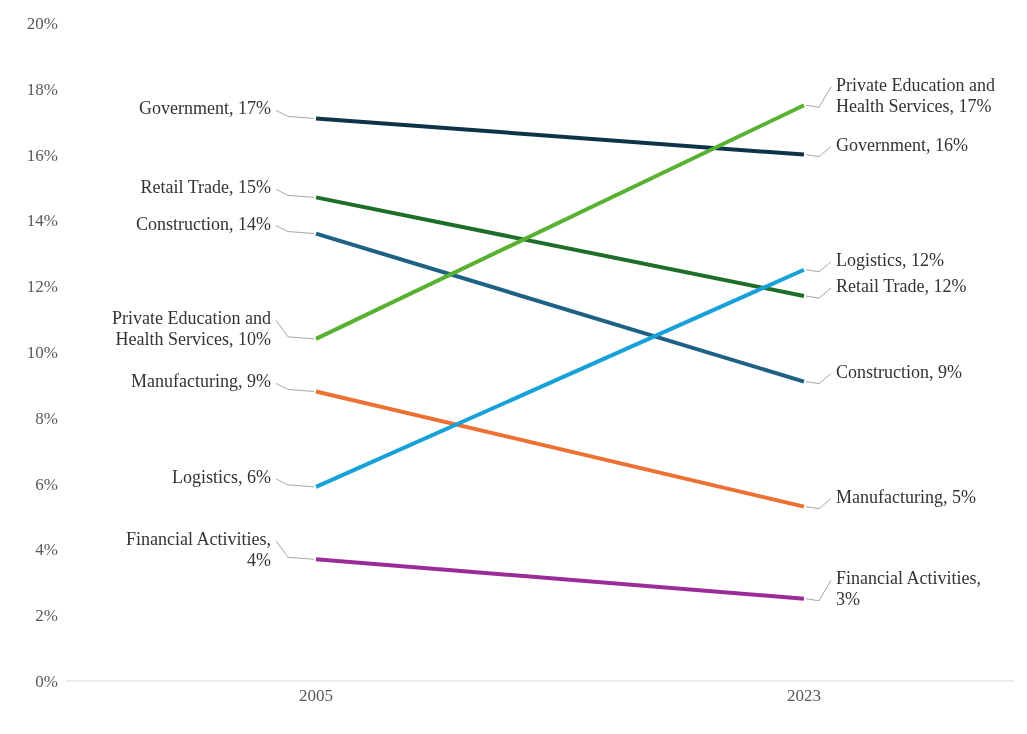 Image resolution: width=1027 pixels, height=734 pixels. What do you see at coordinates (42, 89) in the screenshot?
I see `y-tick-label: 18%` at bounding box center [42, 89].